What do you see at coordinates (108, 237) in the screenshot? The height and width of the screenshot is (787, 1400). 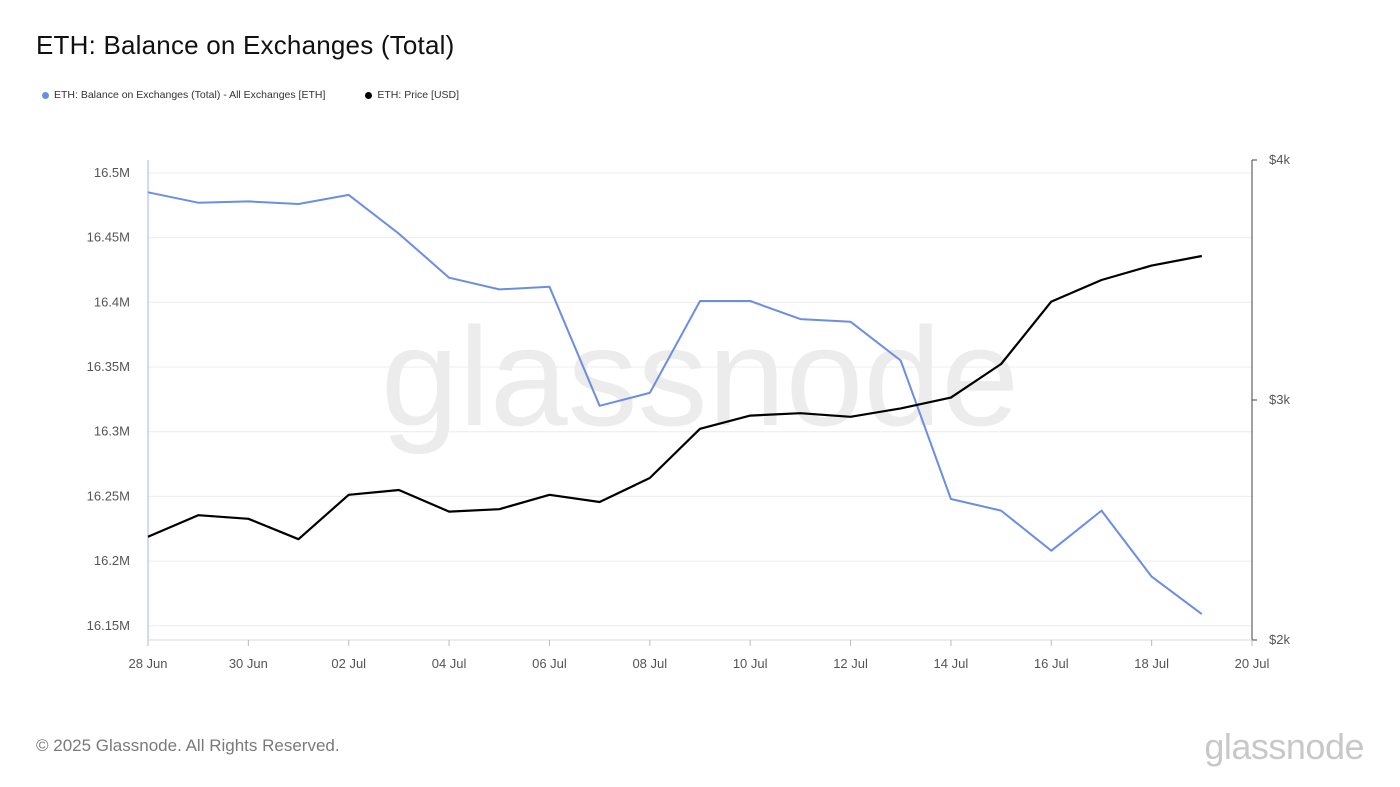 I see `y-left-tick-label: 16.45M` at bounding box center [108, 237].